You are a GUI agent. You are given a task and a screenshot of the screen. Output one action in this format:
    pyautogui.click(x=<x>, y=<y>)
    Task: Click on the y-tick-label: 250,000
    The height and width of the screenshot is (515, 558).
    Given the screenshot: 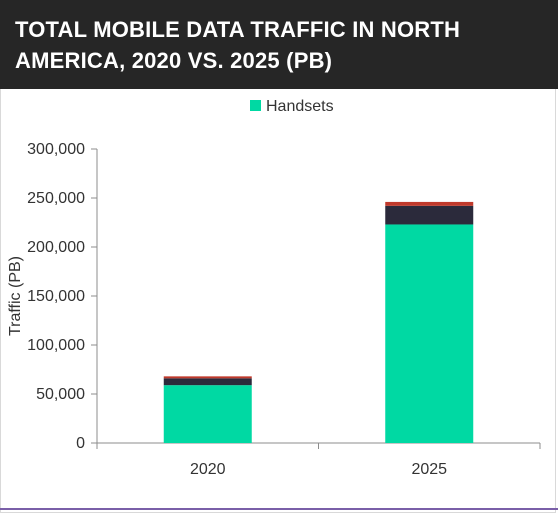 What is the action you would take?
    pyautogui.click(x=56, y=198)
    